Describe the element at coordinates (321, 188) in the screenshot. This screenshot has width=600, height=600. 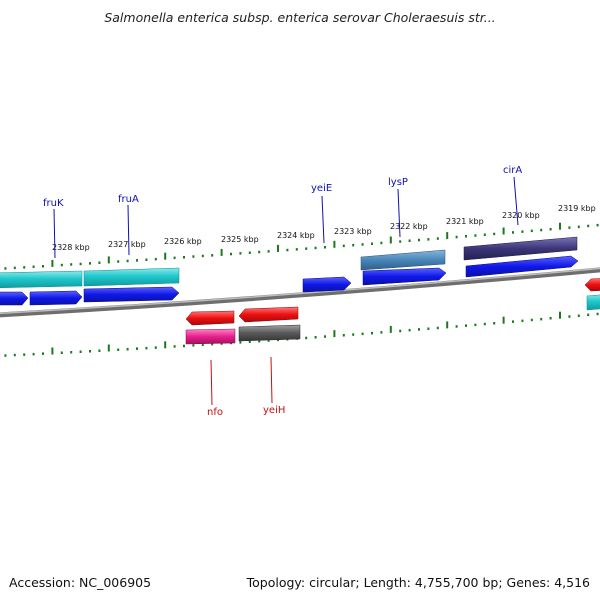
I see `gene-label-yeiE: yeiE` at that location.